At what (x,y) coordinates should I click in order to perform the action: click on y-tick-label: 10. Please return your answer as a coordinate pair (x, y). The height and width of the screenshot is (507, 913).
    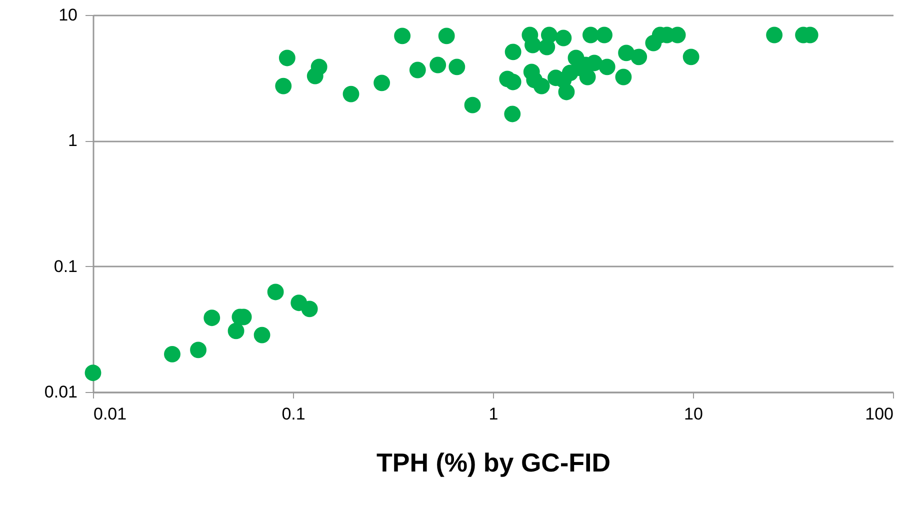
    Looking at the image, I should click on (68, 15).